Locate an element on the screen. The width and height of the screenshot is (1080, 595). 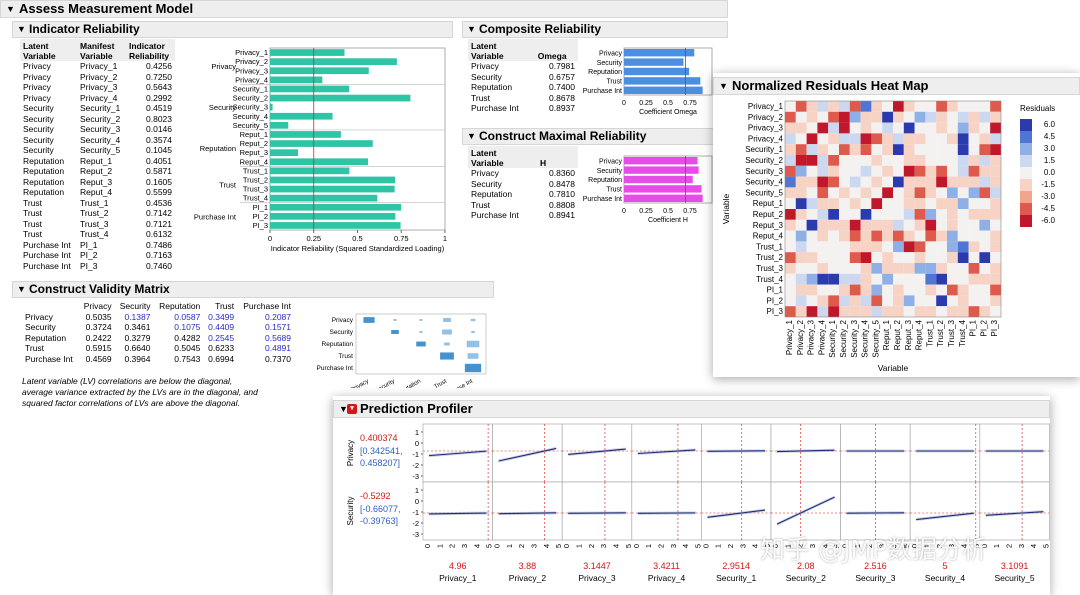
y-tick-label: -3 is located at coordinates (415, 476).